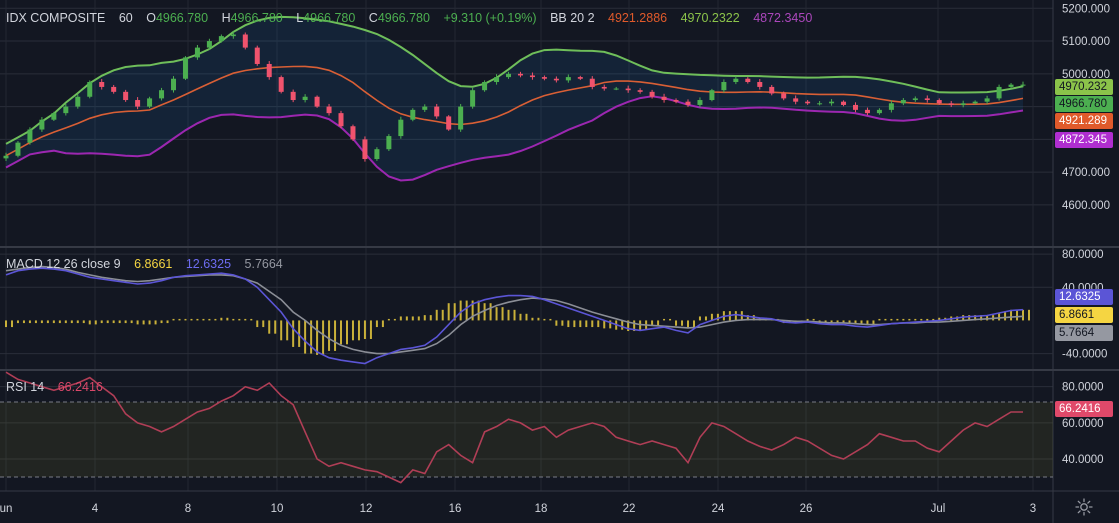 Image resolution: width=1119 pixels, height=523 pixels. I want to click on symbol-name: IDX COMPOSITE, so click(56, 18).